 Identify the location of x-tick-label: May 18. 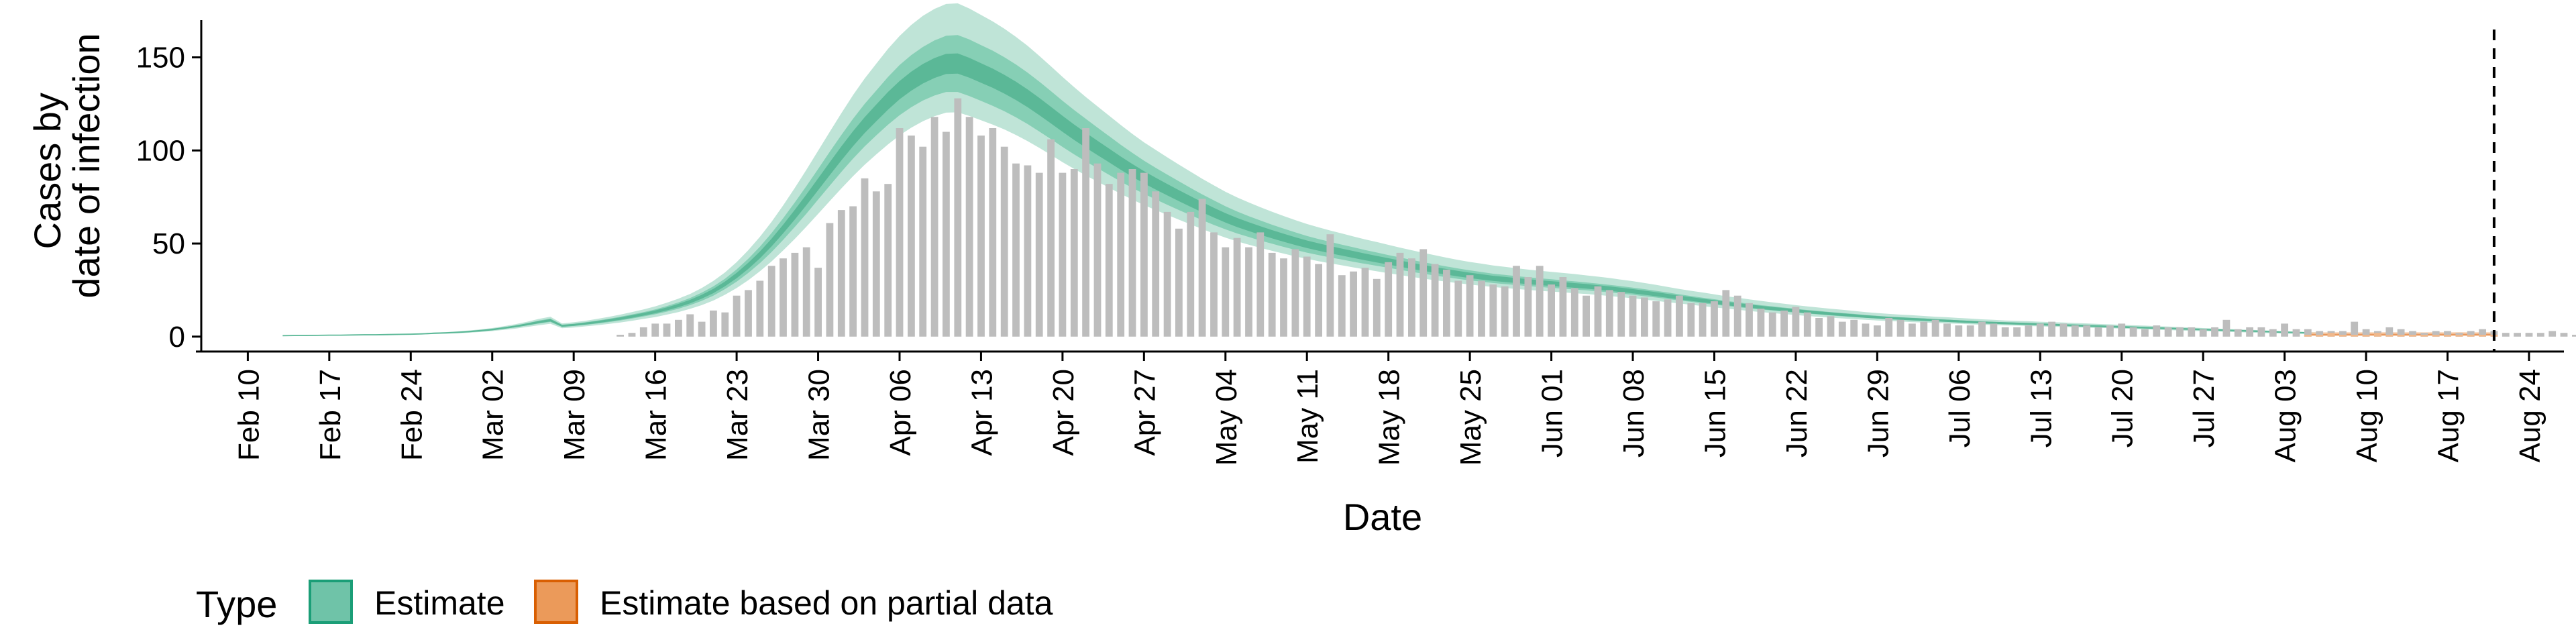
(1389, 417).